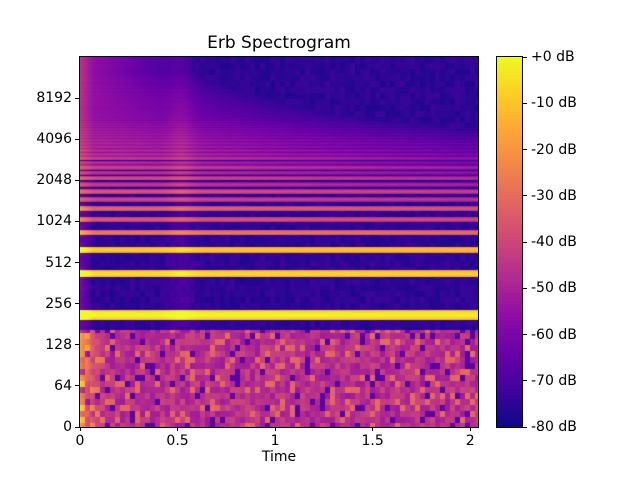 This screenshot has height=480, width=640. What do you see at coordinates (554, 427) in the screenshot?
I see `colorbar-tick-label: -80 dB` at bounding box center [554, 427].